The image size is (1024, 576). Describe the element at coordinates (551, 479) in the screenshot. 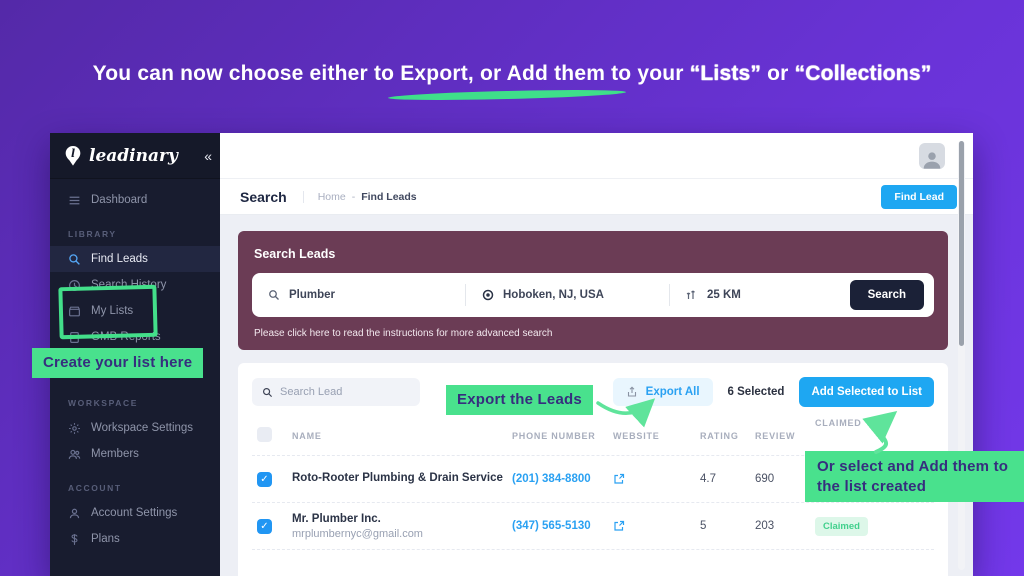

I see `lead-phone: (201) 384-8800` at that location.